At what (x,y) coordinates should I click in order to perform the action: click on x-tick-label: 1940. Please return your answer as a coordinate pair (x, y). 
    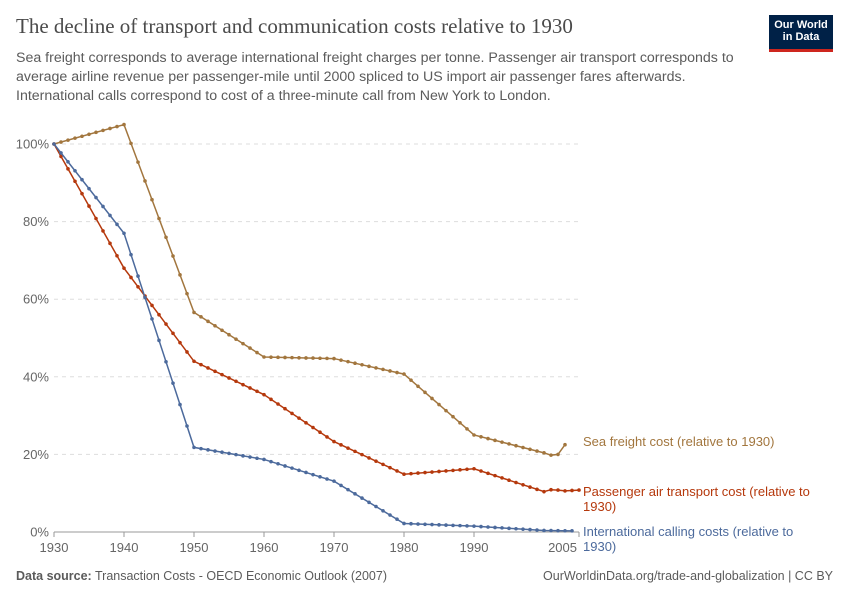
    Looking at the image, I should click on (124, 547).